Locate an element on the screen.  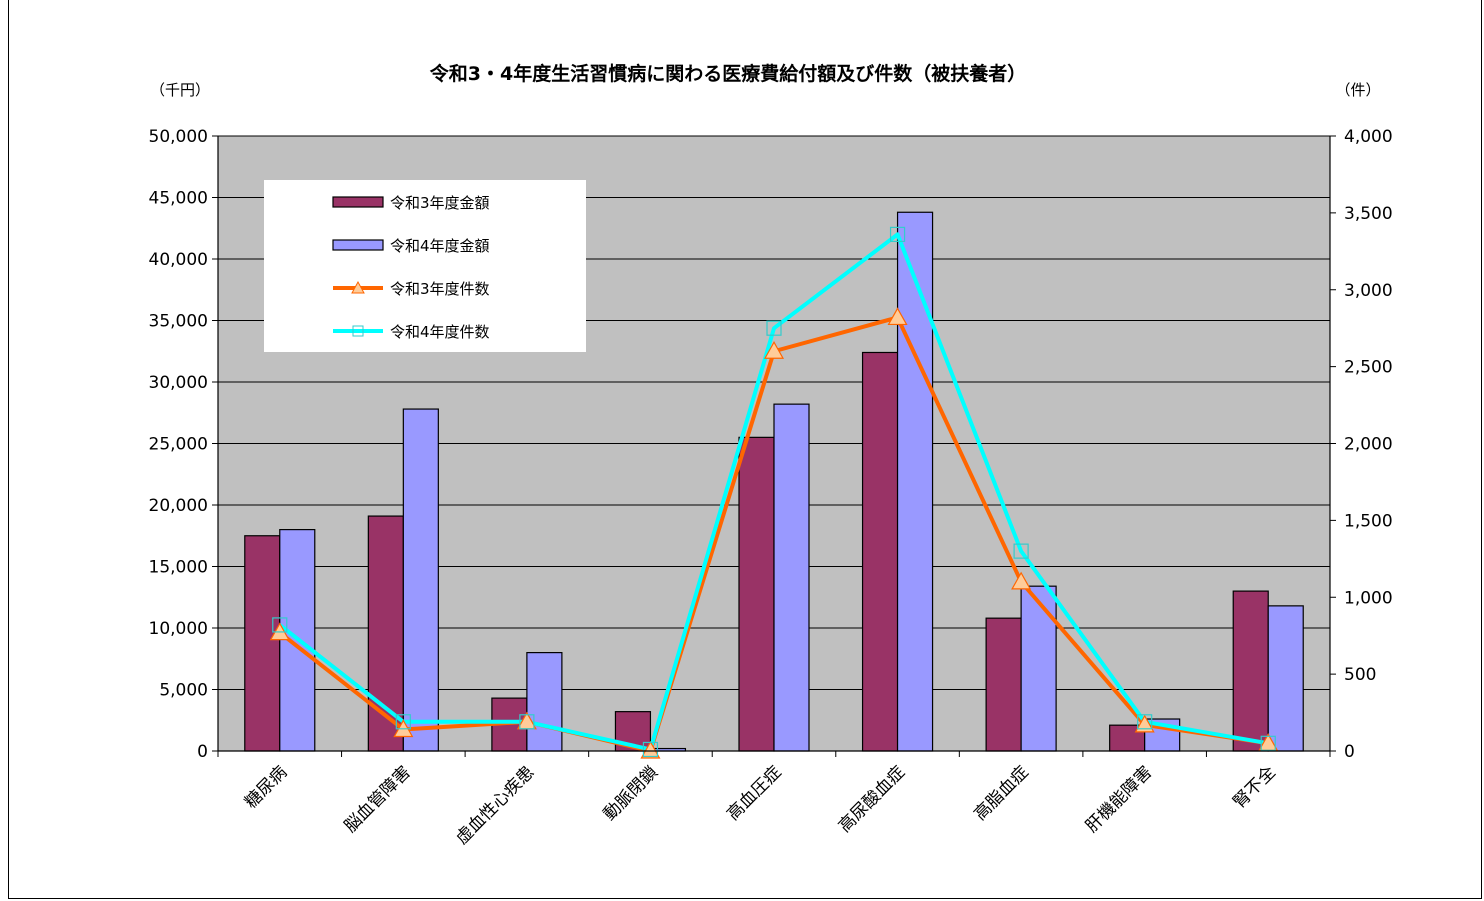
y-left-tick-label: 5,000 is located at coordinates (183, 691).